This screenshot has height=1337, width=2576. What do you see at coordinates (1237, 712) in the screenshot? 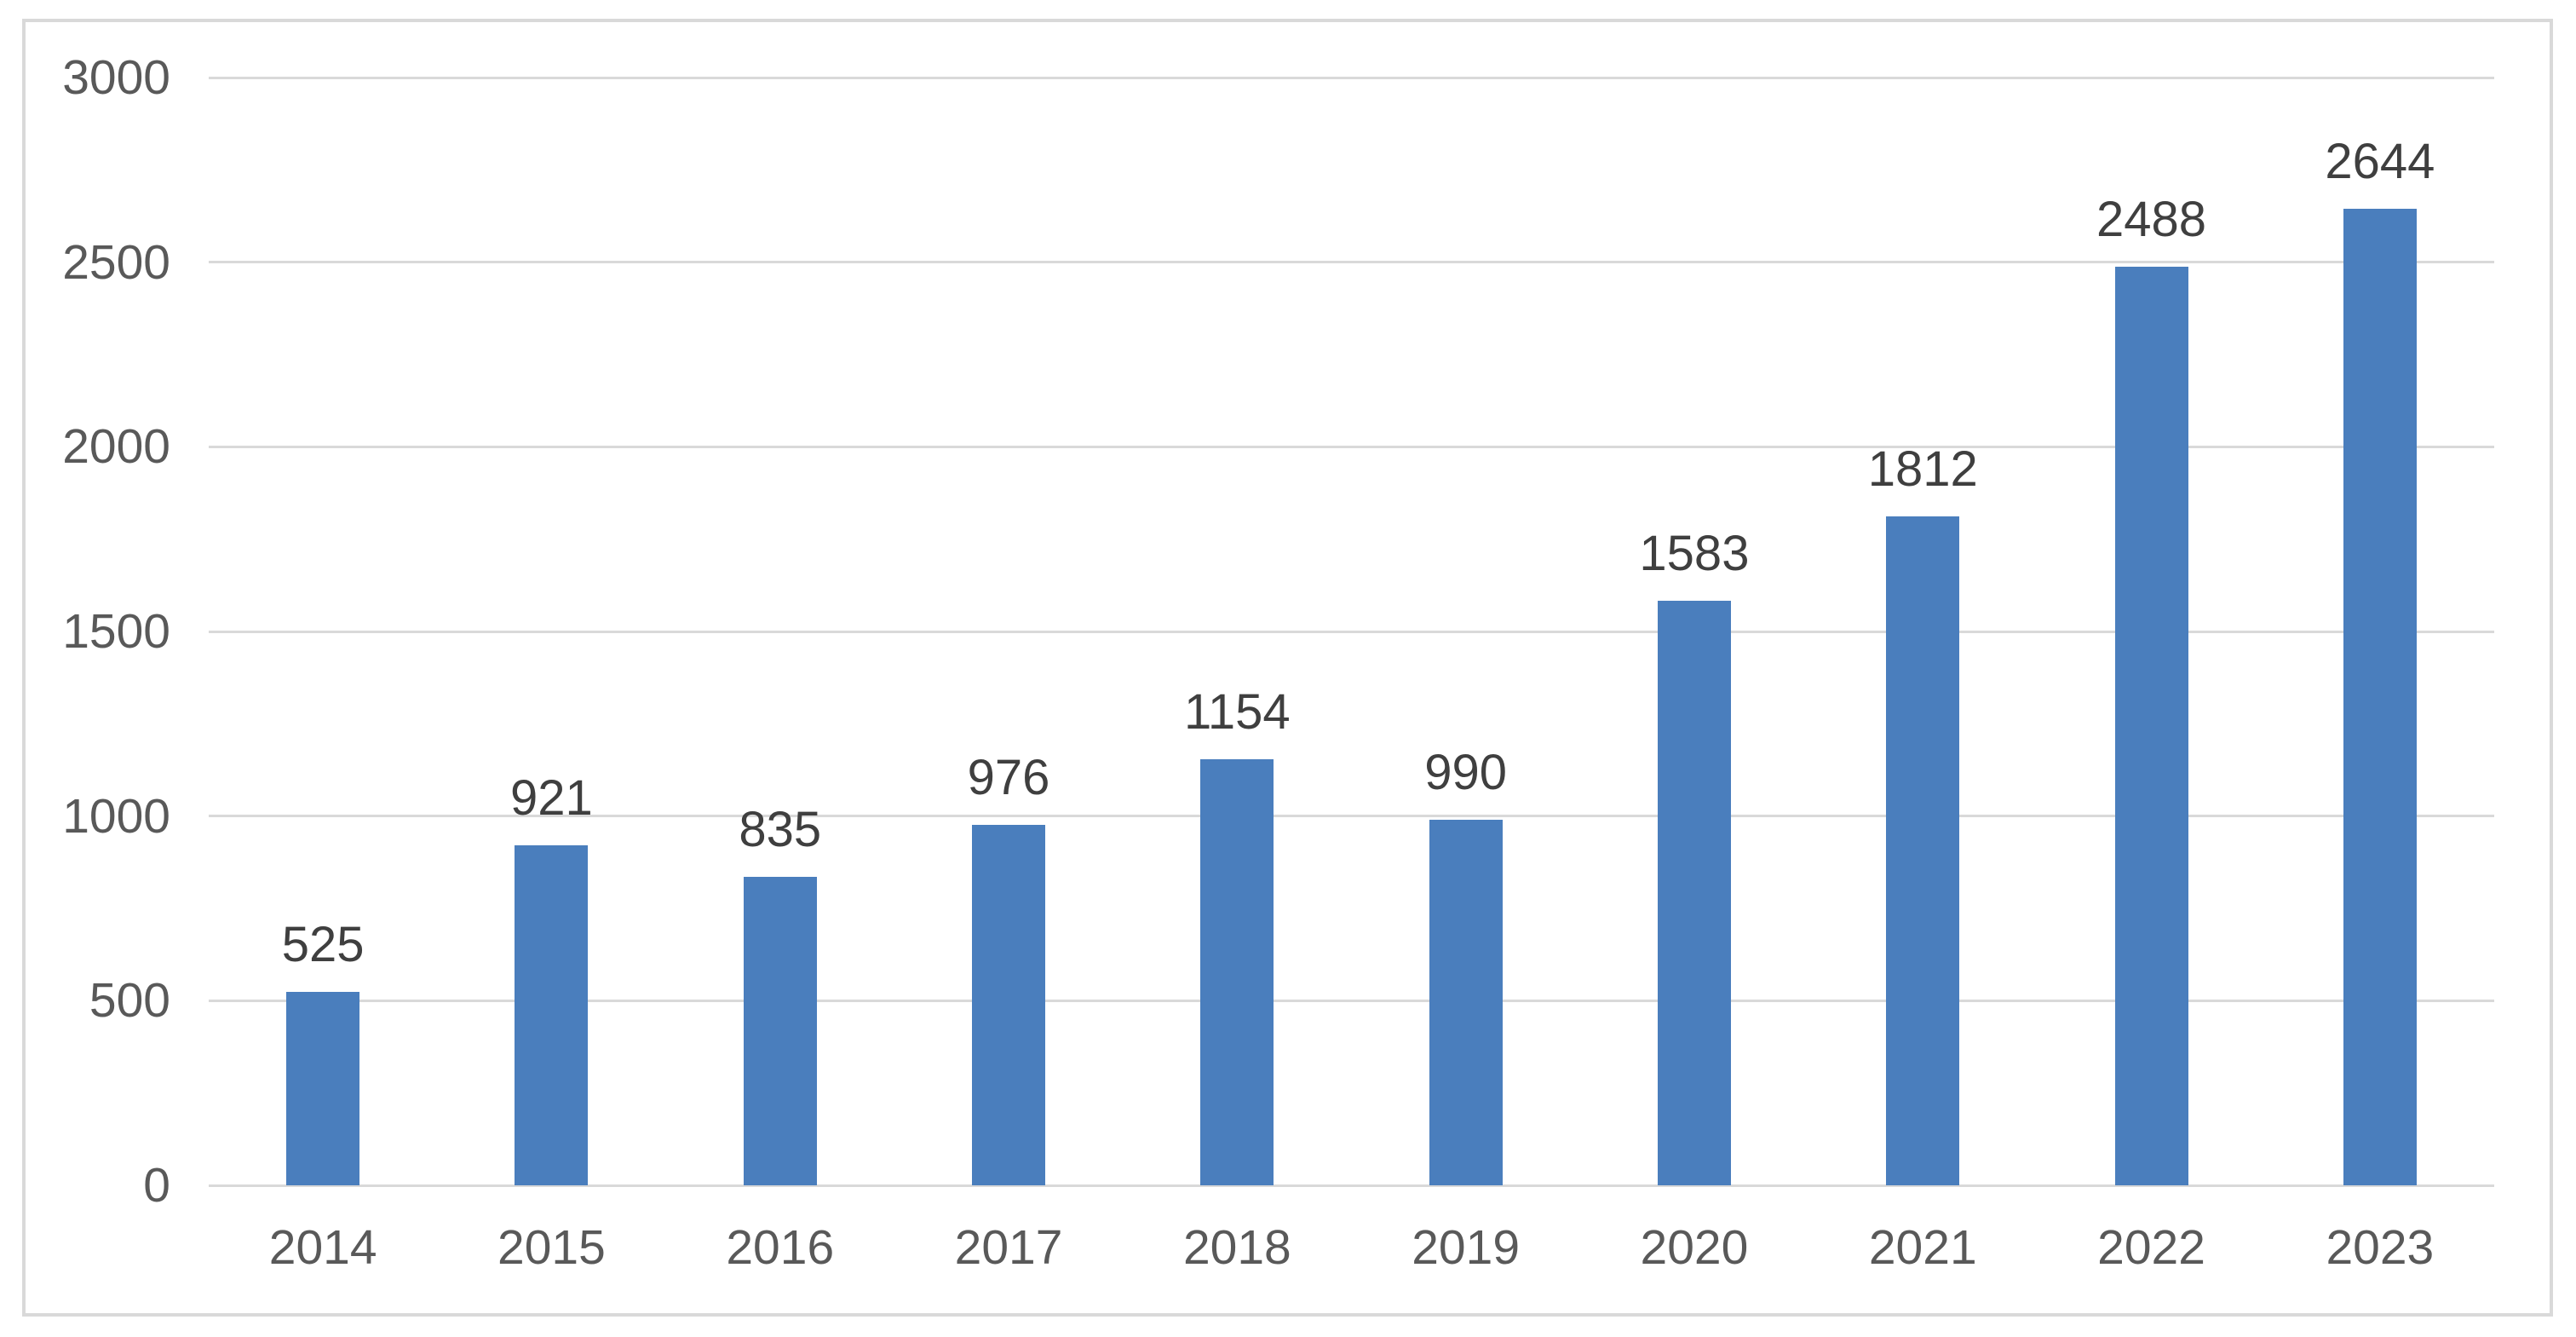
I see `data-label-2018: 1154` at bounding box center [1237, 712].